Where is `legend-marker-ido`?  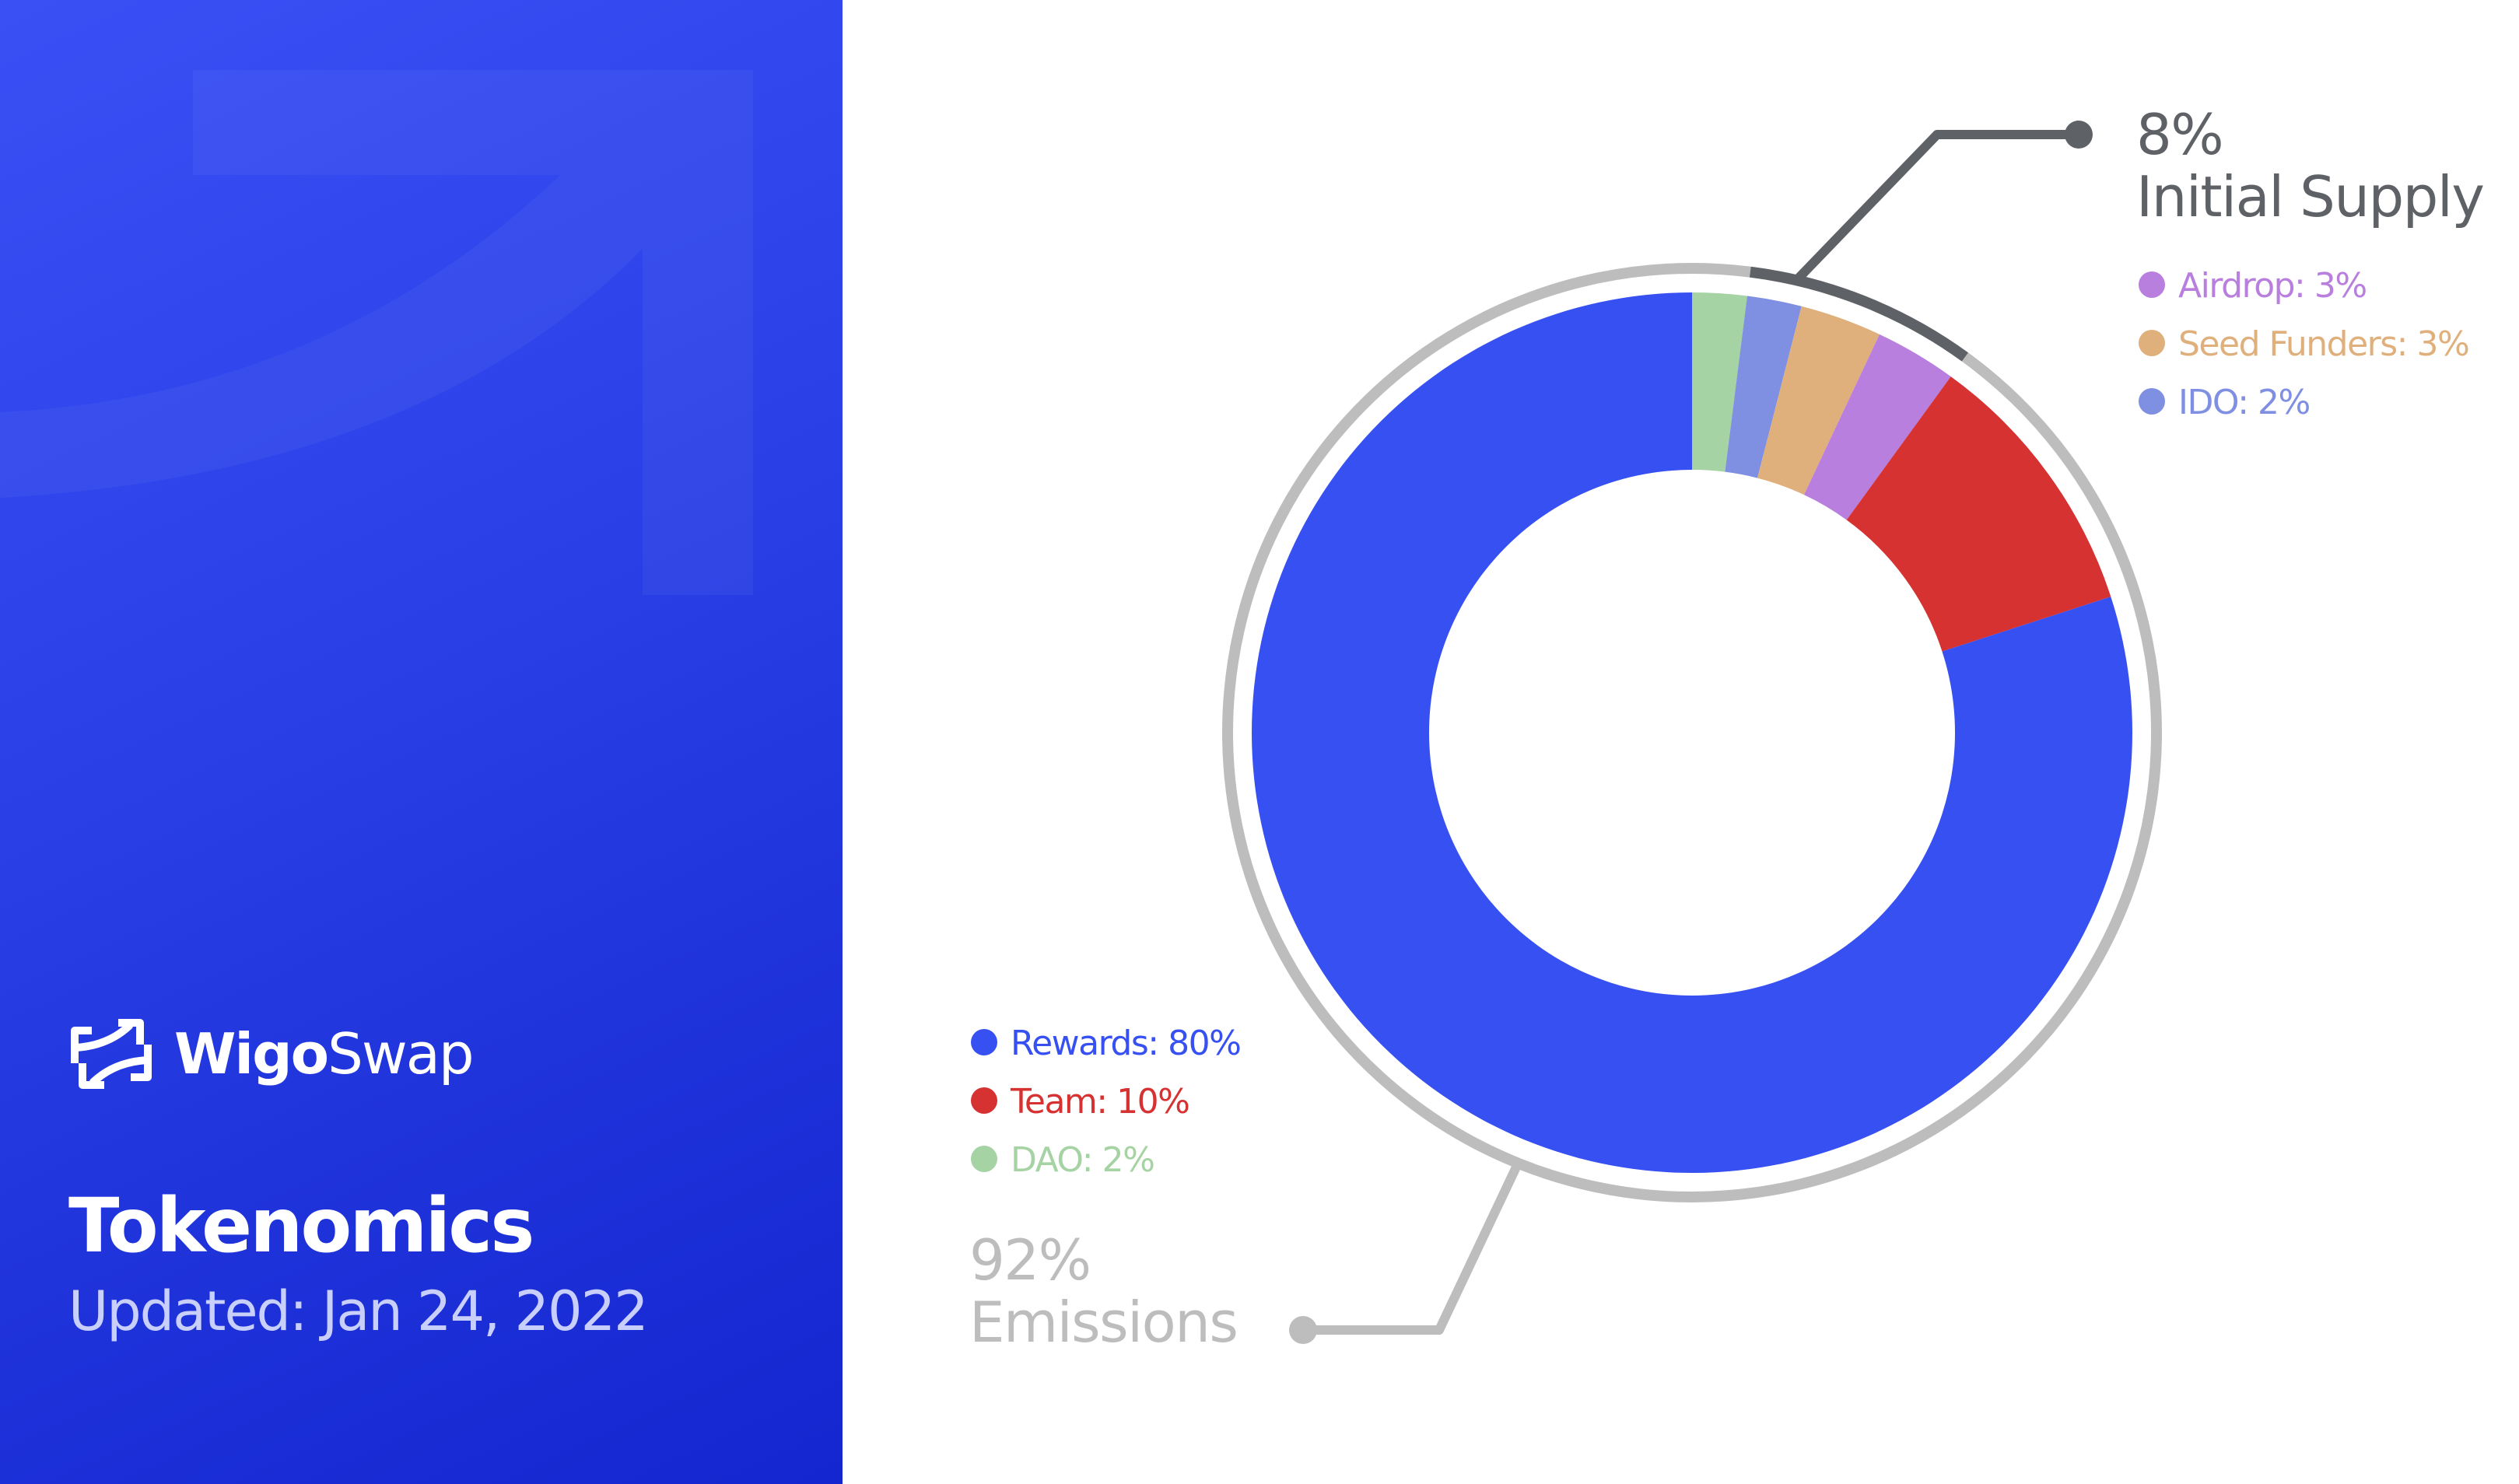
legend-marker-ido is located at coordinates (2152, 402).